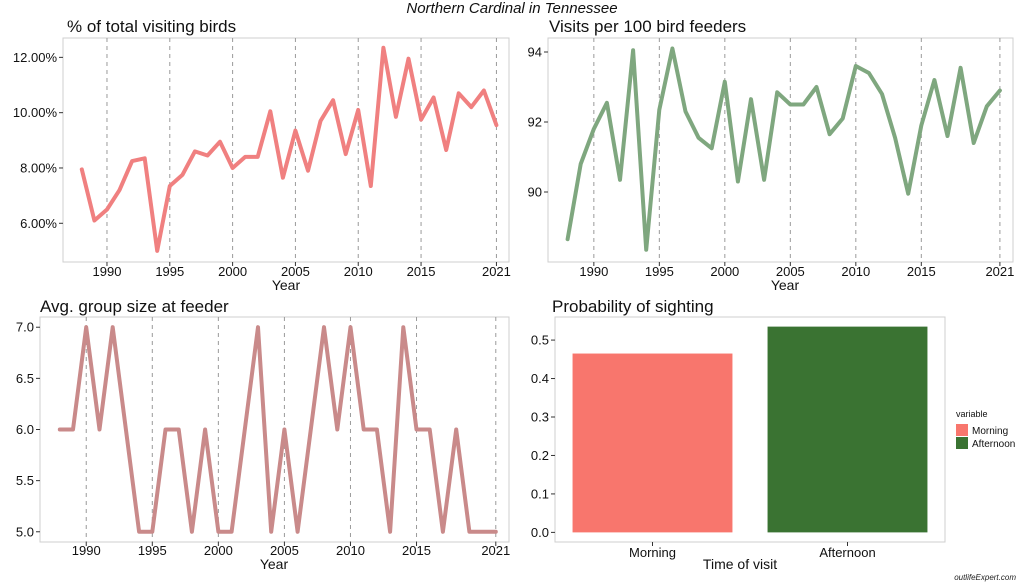 This screenshot has width=1024, height=585. What do you see at coordinates (540, 417) in the screenshot?
I see `y-tick-label: 0.3` at bounding box center [540, 417].